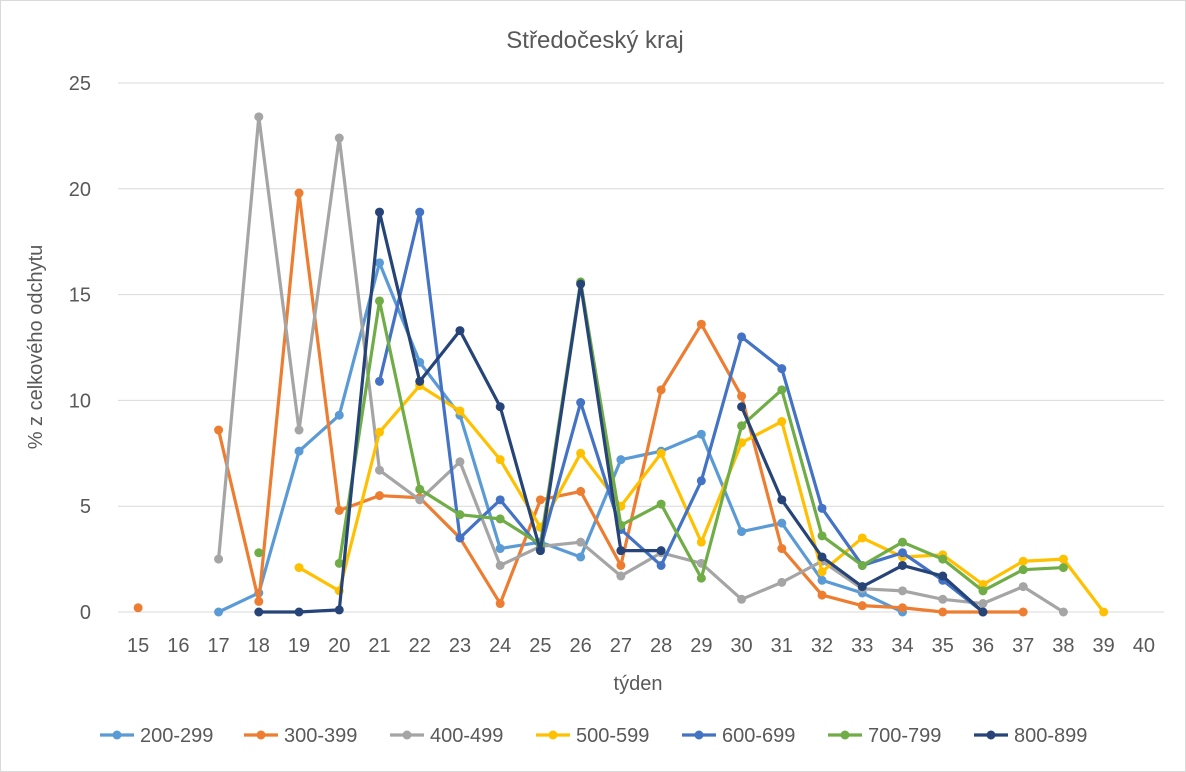  What do you see at coordinates (661, 646) in the screenshot?
I see `x-tick-label: 28` at bounding box center [661, 646].